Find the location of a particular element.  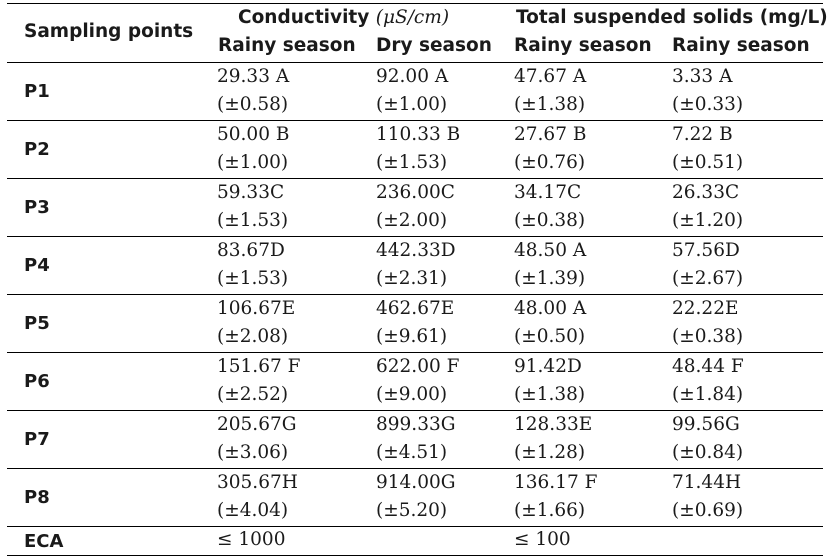

cell-value: 136.17 F is located at coordinates (556, 482).